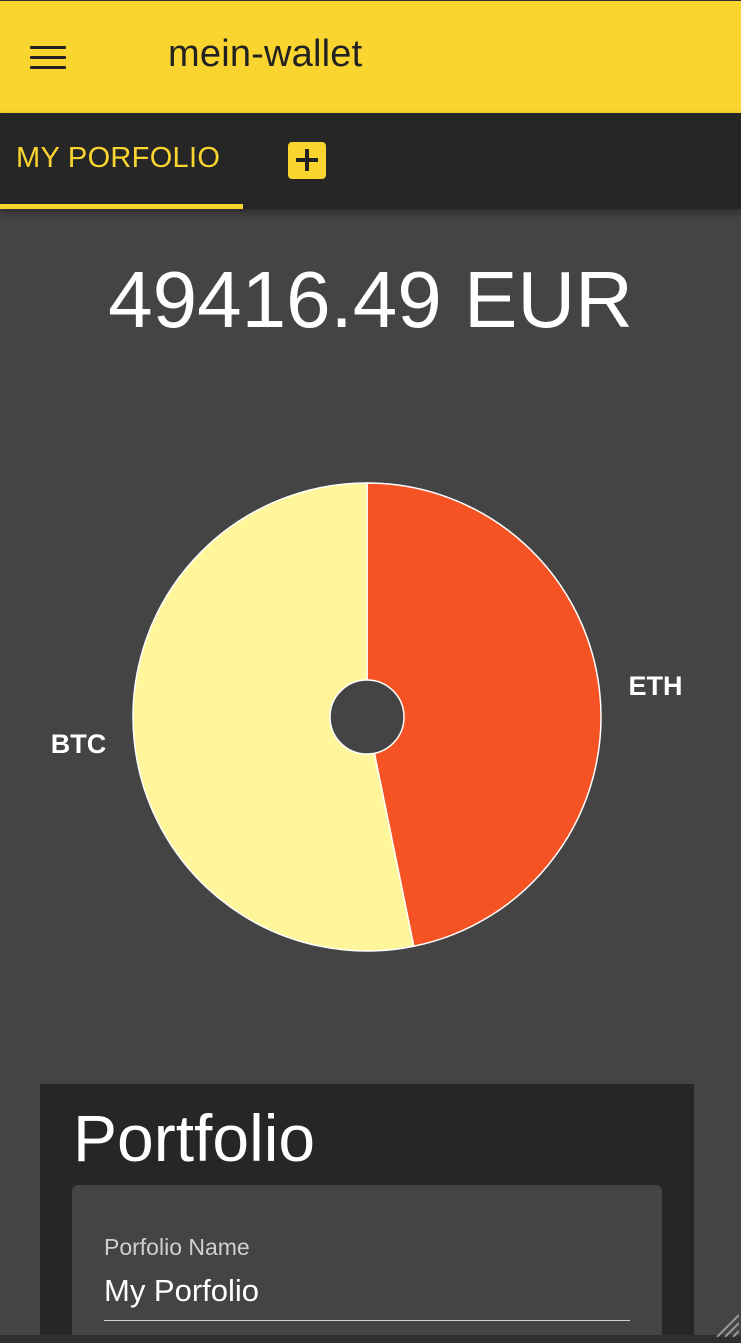 Image resolution: width=741 pixels, height=1343 pixels. Describe the element at coordinates (370, 56) in the screenshot. I see `app-bar: mein-wallet` at that location.